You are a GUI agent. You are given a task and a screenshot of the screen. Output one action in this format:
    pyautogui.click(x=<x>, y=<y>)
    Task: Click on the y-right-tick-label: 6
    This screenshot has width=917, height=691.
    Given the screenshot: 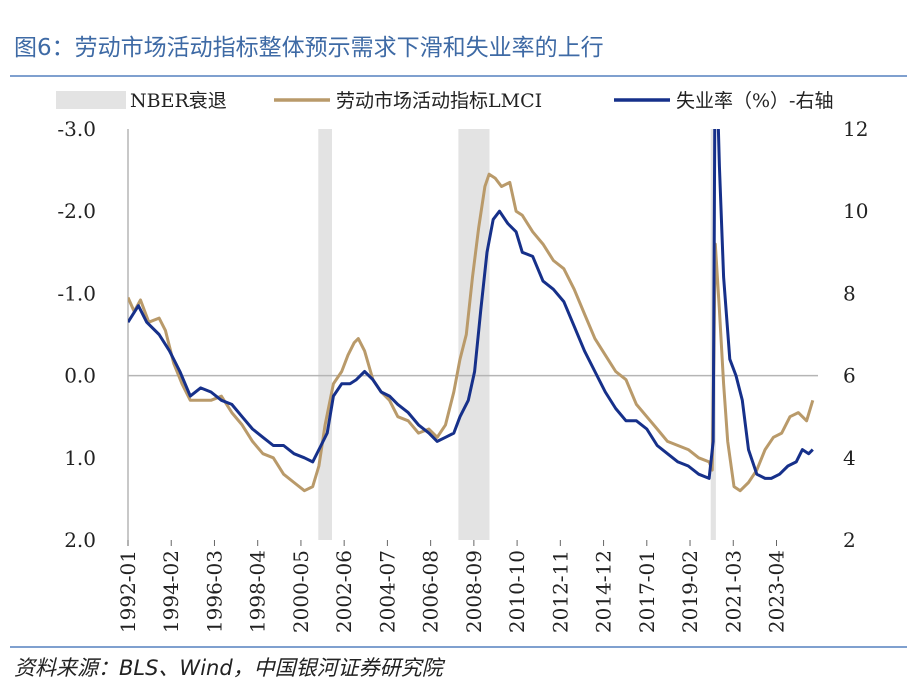 What is the action you would take?
    pyautogui.click(x=849, y=376)
    